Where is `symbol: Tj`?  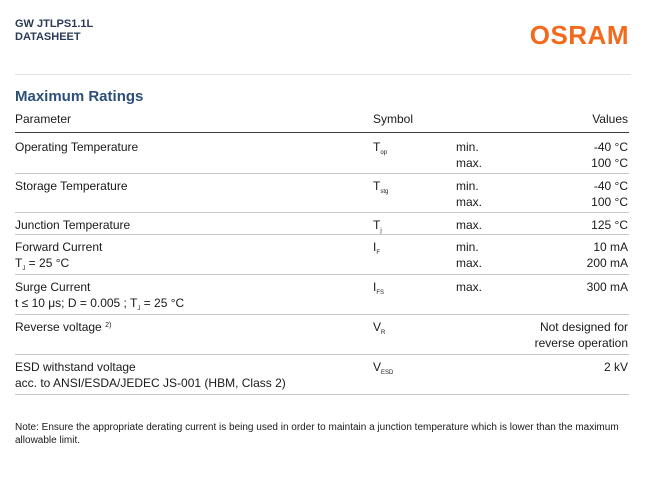
symbol: Tj is located at coordinates (377, 226).